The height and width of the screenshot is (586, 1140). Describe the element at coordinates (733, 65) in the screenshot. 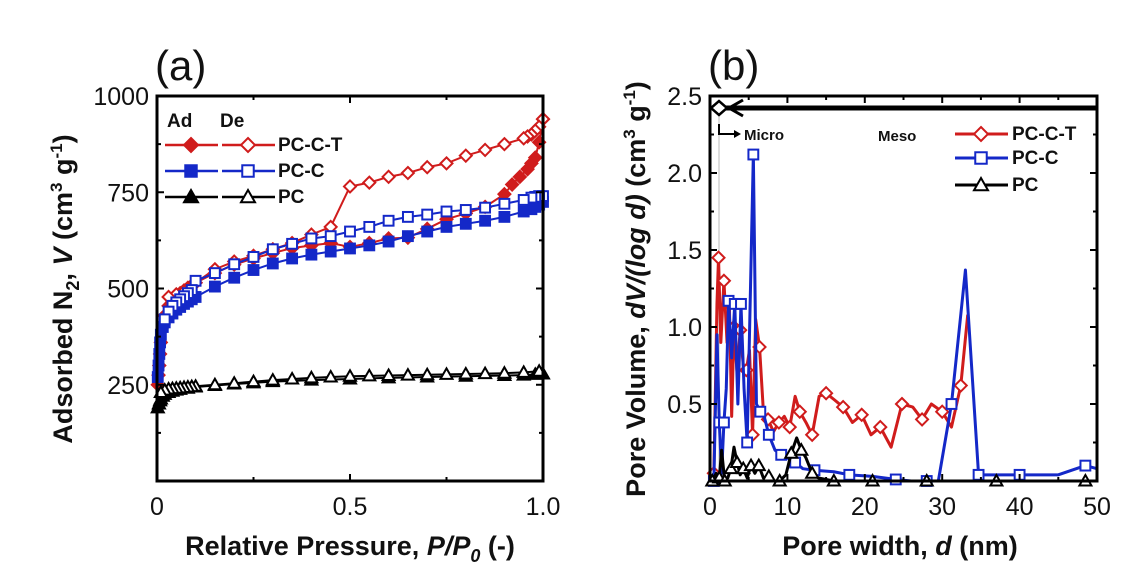

I see `panel-b-label: (b)` at that location.